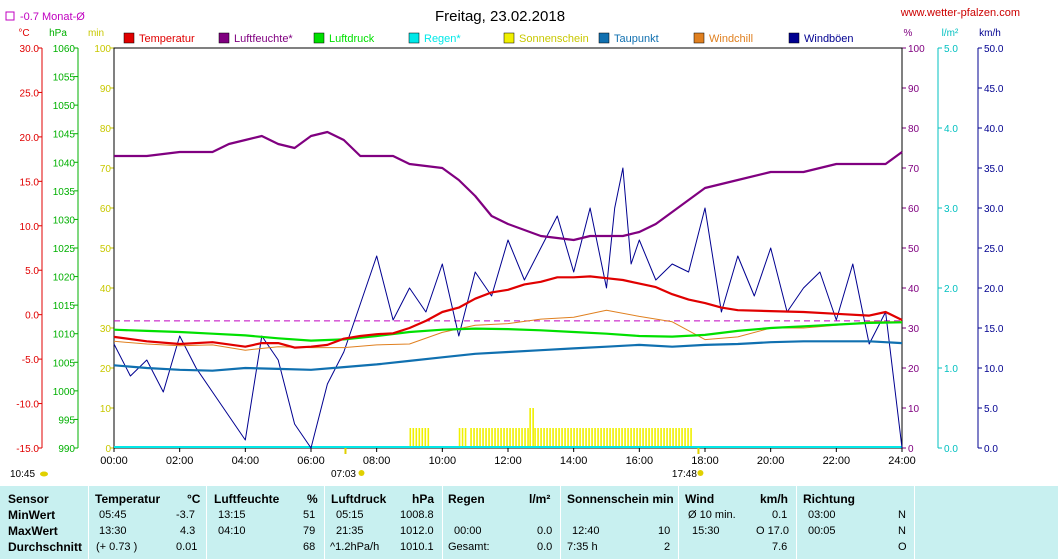 The height and width of the screenshot is (559, 1058). Describe the element at coordinates (30, 138) in the screenshot. I see `tick-label-temp-2: 20.0` at that location.